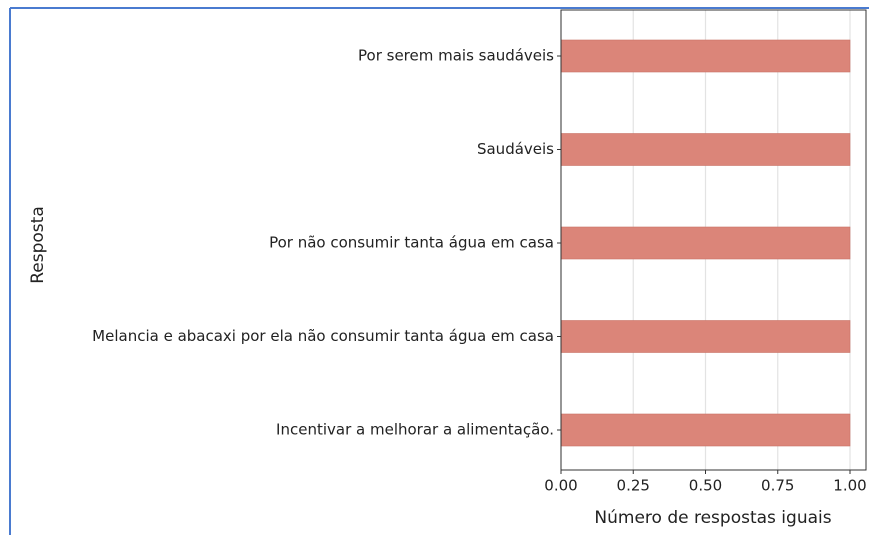 Image resolution: width=869 pixels, height=535 pixels. Describe the element at coordinates (777, 486) in the screenshot. I see `x-tick-label: 0.75` at that location.